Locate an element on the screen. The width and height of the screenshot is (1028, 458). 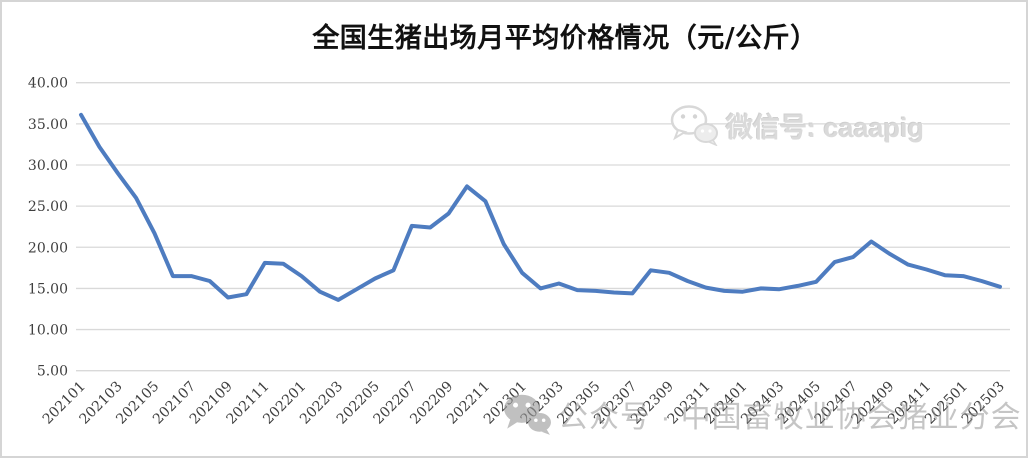
y-tick-label: 20.00 is located at coordinates (48, 248).